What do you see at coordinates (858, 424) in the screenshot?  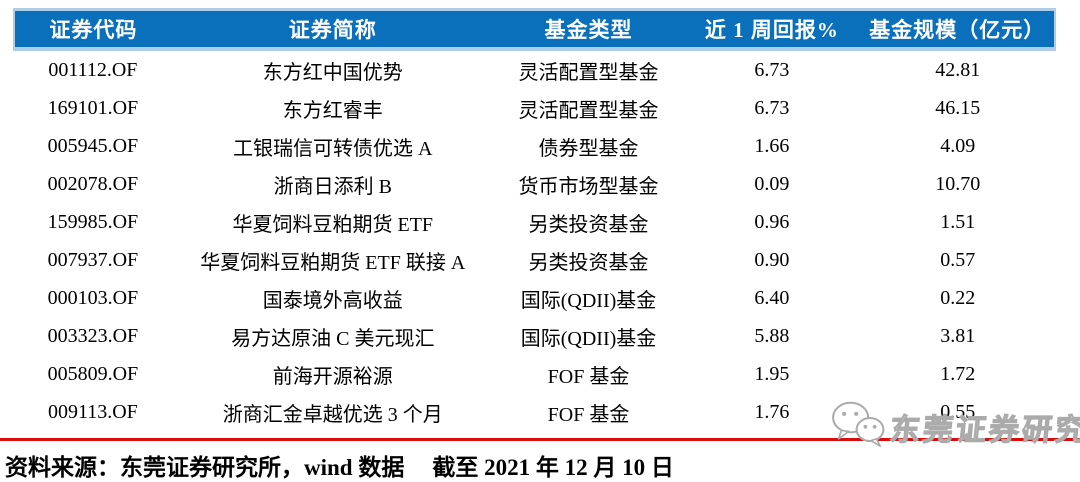 I see `wechat-icon` at bounding box center [858, 424].